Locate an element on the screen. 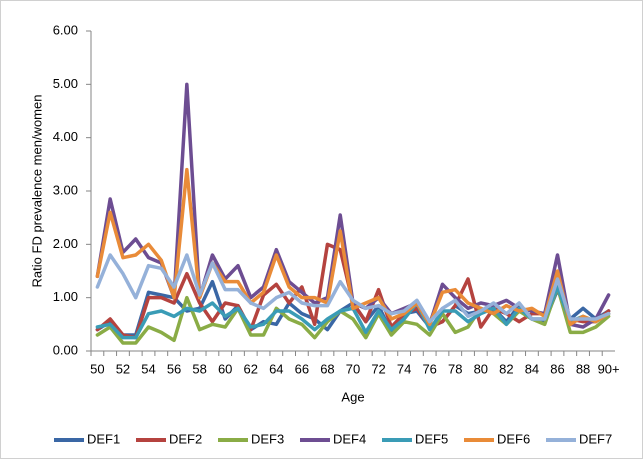 The image size is (643, 459). x-tick-label: 74 is located at coordinates (404, 368).